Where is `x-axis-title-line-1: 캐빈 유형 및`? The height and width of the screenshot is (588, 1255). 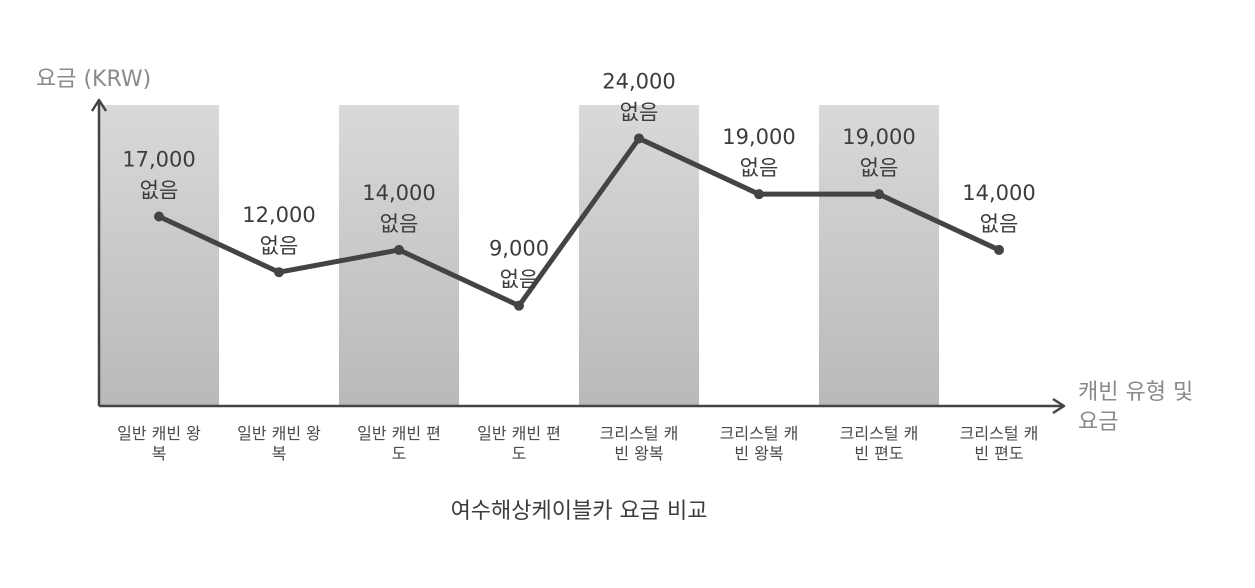 x-axis-title-line-1: 캐빈 유형 및 is located at coordinates (1135, 392).